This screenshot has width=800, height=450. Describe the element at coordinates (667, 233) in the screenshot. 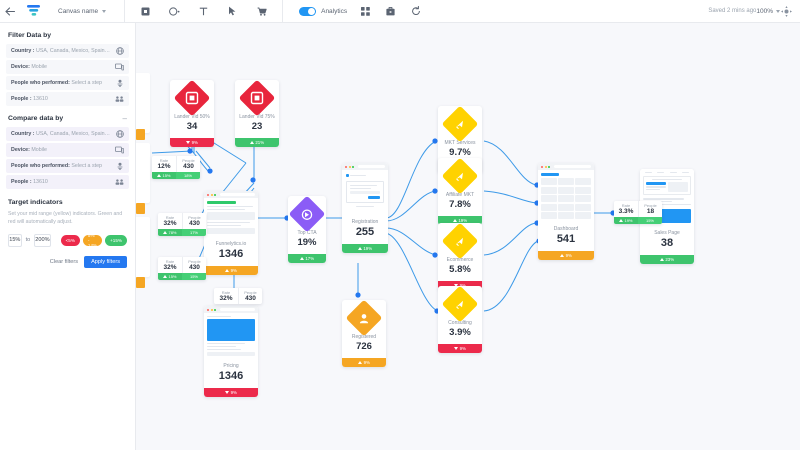

I see `node-label: Sales Page` at that location.